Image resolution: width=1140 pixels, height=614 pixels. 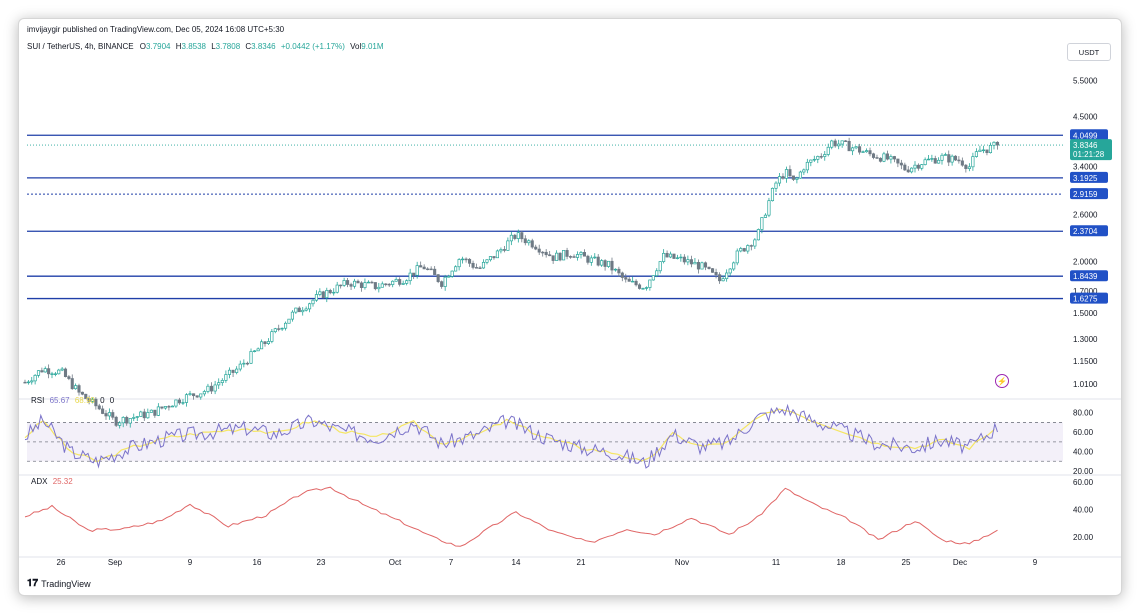 What do you see at coordinates (39, 481) in the screenshot?
I see `adx-title: ADX` at bounding box center [39, 481].